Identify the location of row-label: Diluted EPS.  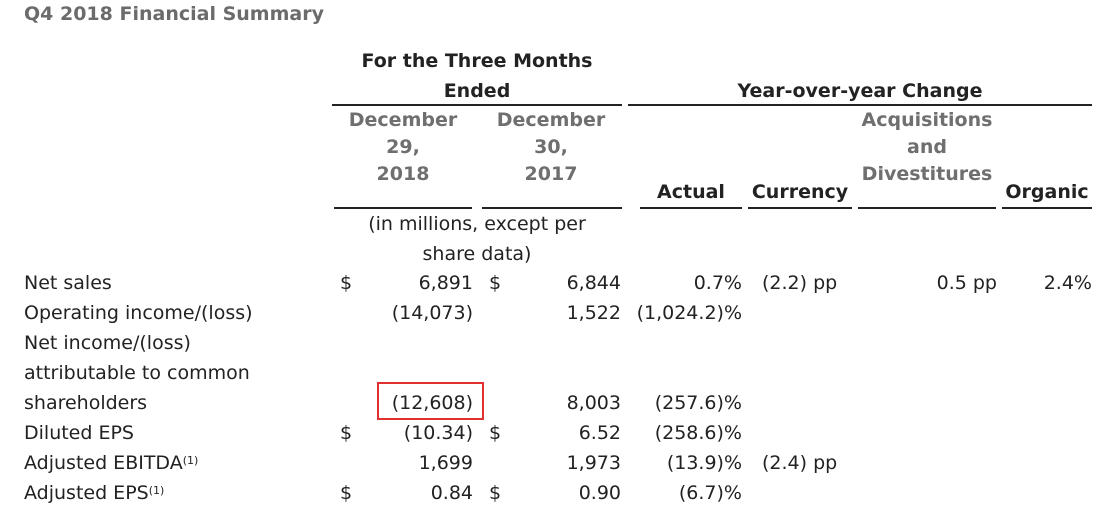
(79, 433).